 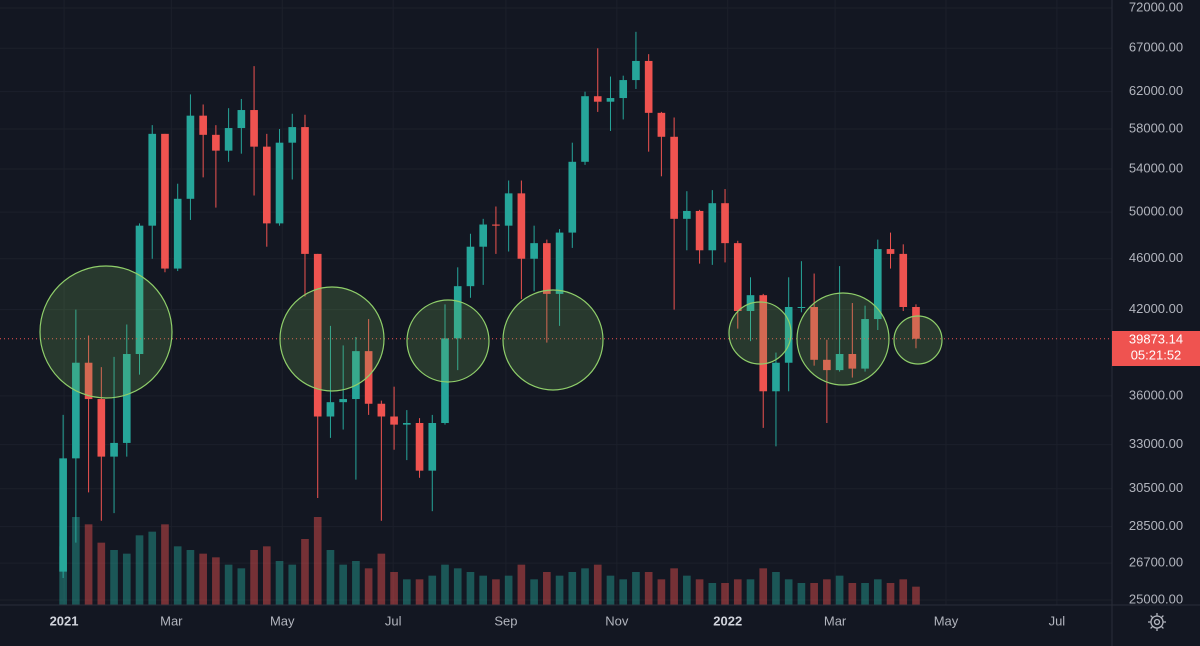 What do you see at coordinates (1156, 167) in the screenshot?
I see `y-tick-label: 54000.00` at bounding box center [1156, 167].